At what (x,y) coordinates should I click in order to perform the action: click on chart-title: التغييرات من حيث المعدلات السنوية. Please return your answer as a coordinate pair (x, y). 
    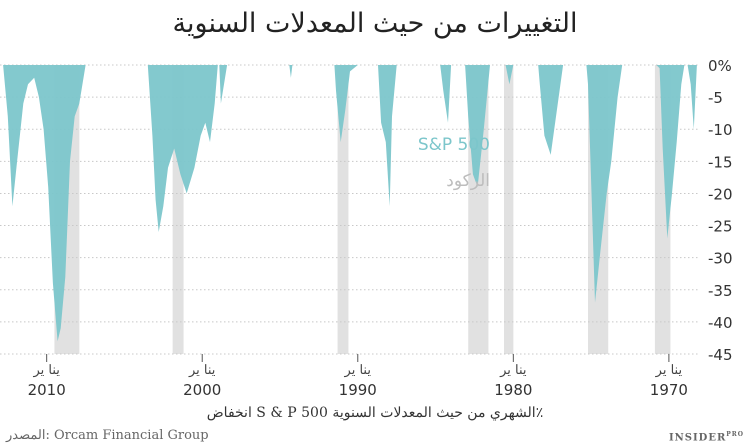
    Looking at the image, I should click on (375, 23).